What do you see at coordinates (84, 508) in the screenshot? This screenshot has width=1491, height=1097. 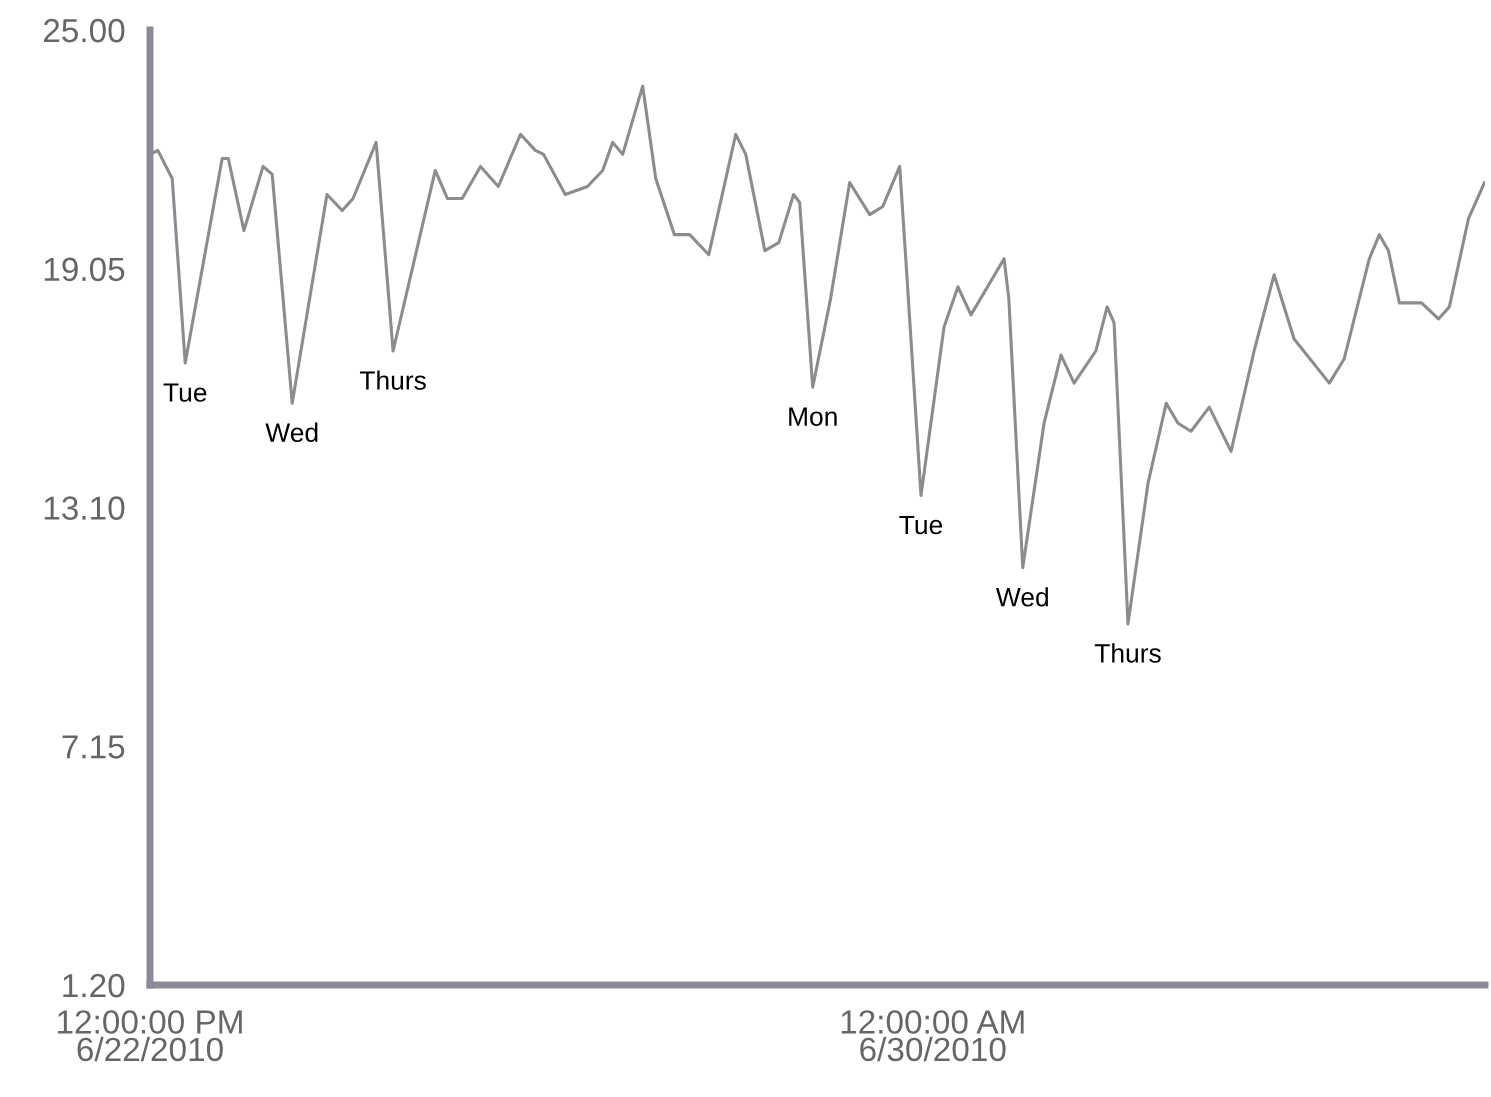 I see `y-tick-label: 13.10` at bounding box center [84, 508].